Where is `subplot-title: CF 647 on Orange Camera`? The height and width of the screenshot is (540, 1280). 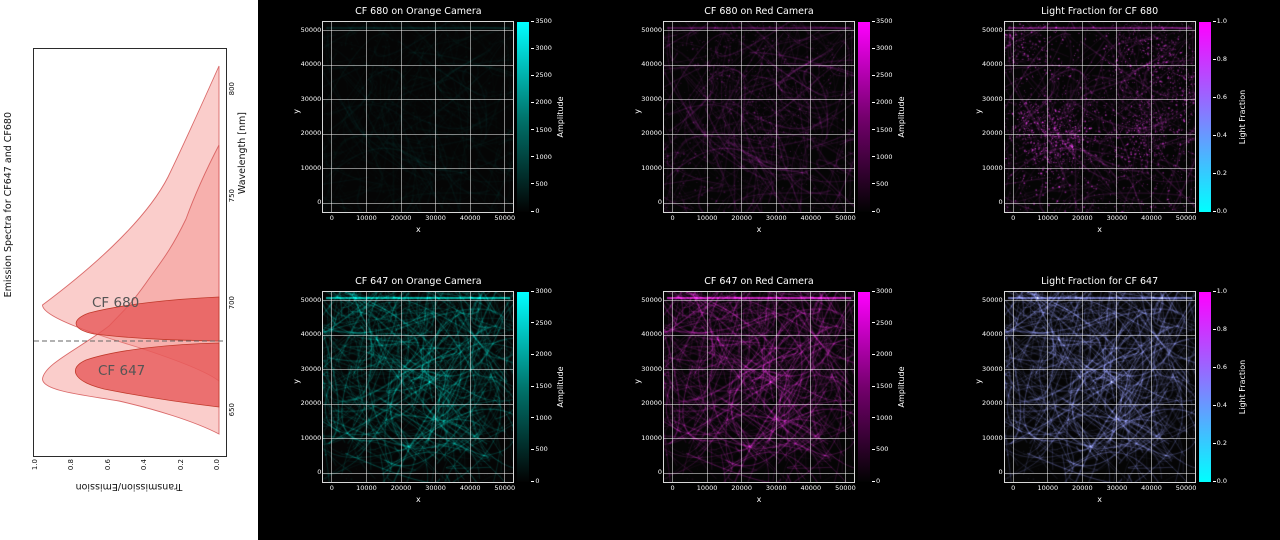 subplot-title: CF 647 on Orange Camera is located at coordinates (418, 281).